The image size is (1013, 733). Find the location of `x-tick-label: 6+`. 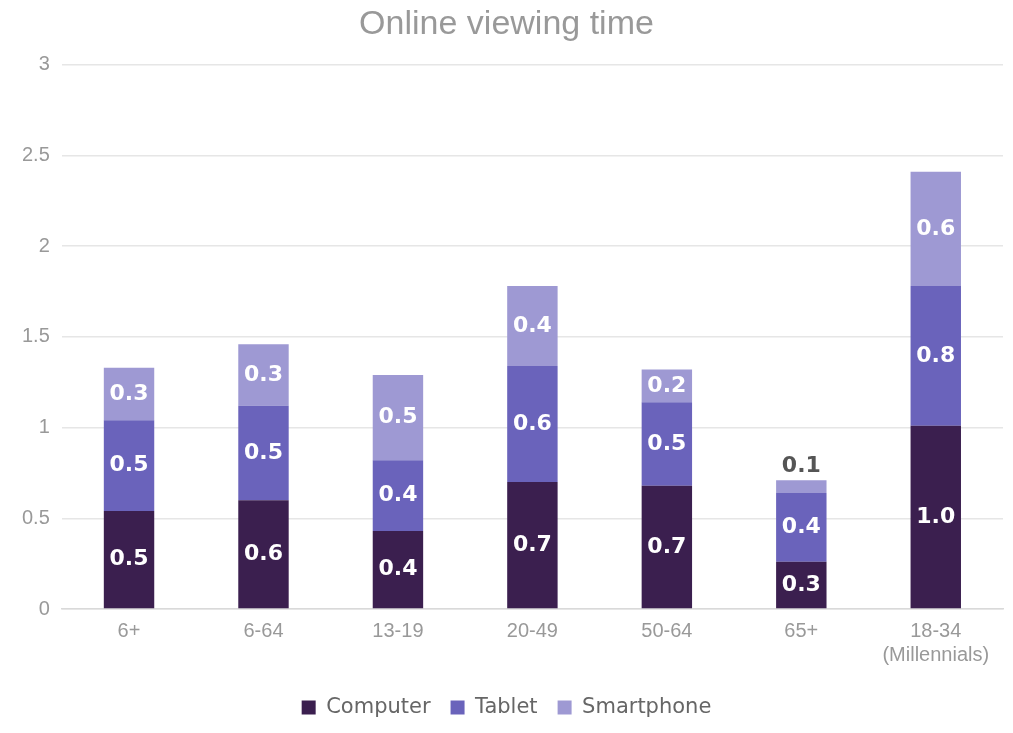

x-tick-label: 6+ is located at coordinates (129, 629).